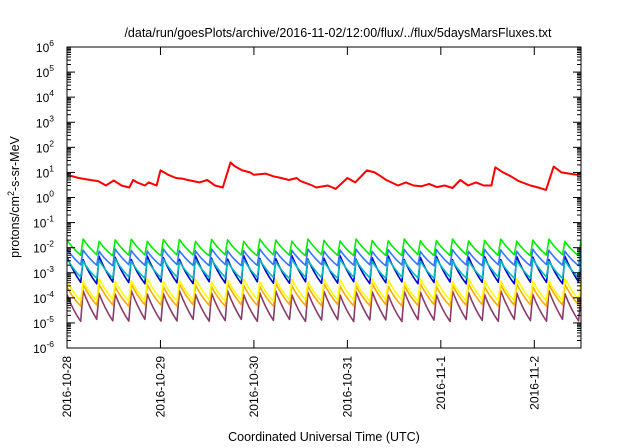 The height and width of the screenshot is (448, 640). What do you see at coordinates (11, 193) in the screenshot?
I see `y-axis-label-exponent: 2` at bounding box center [11, 193].